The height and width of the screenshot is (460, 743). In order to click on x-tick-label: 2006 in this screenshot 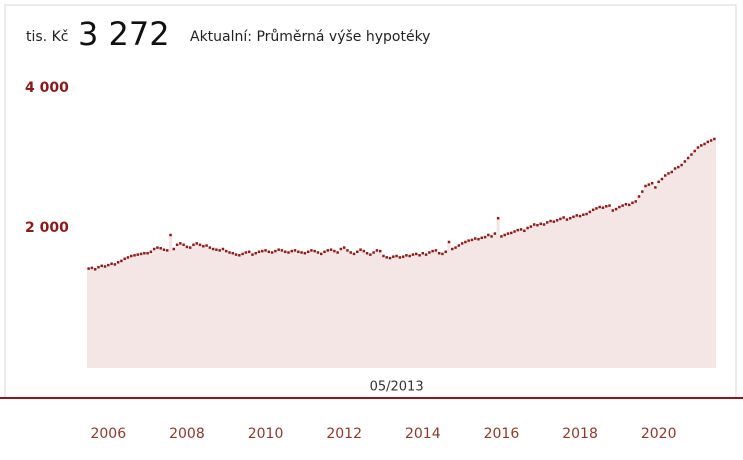, I will do `click(108, 434)`.